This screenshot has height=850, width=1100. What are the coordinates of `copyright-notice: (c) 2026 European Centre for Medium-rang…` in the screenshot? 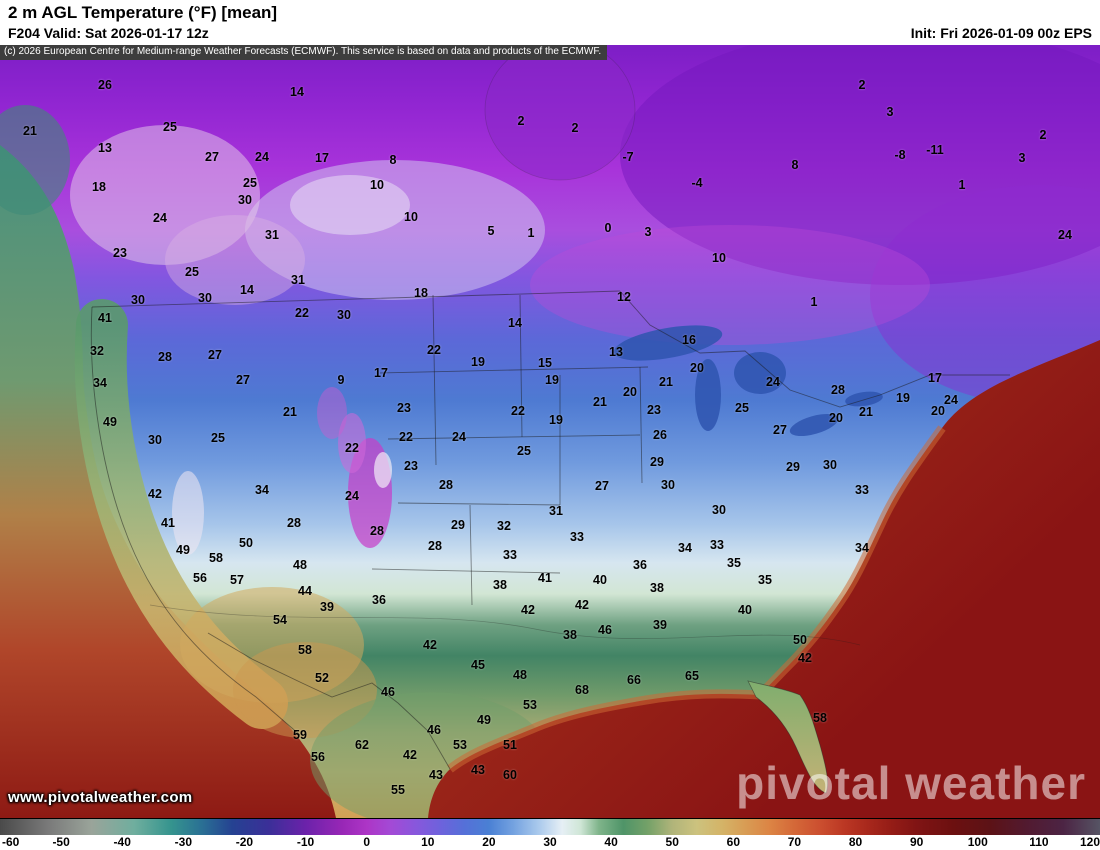 It's located at (304, 52).